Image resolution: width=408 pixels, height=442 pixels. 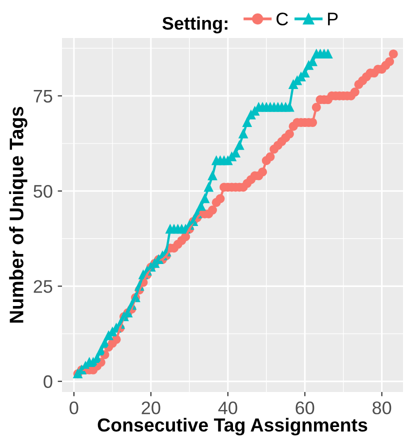 What do you see at coordinates (43, 96) in the screenshot?
I see `y-tick-label: 75` at bounding box center [43, 96].